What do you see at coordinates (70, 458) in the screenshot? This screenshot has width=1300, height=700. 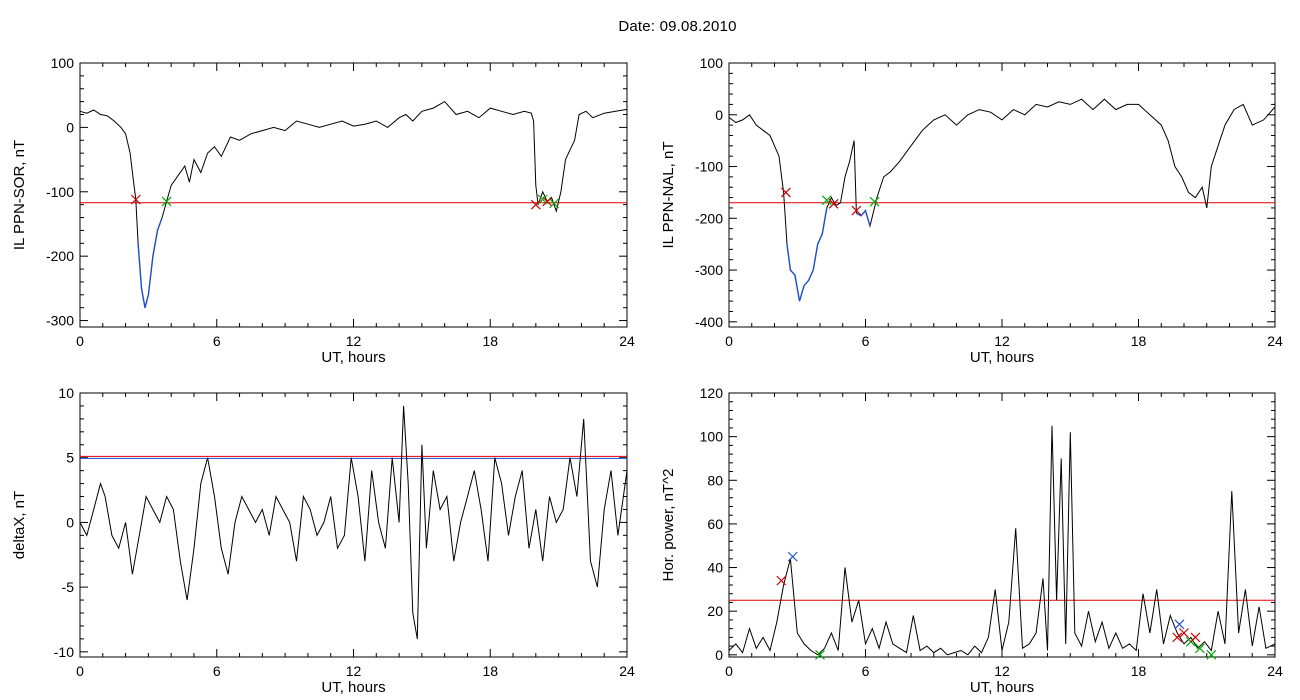 I see `y-tick-label: 5` at bounding box center [70, 458].